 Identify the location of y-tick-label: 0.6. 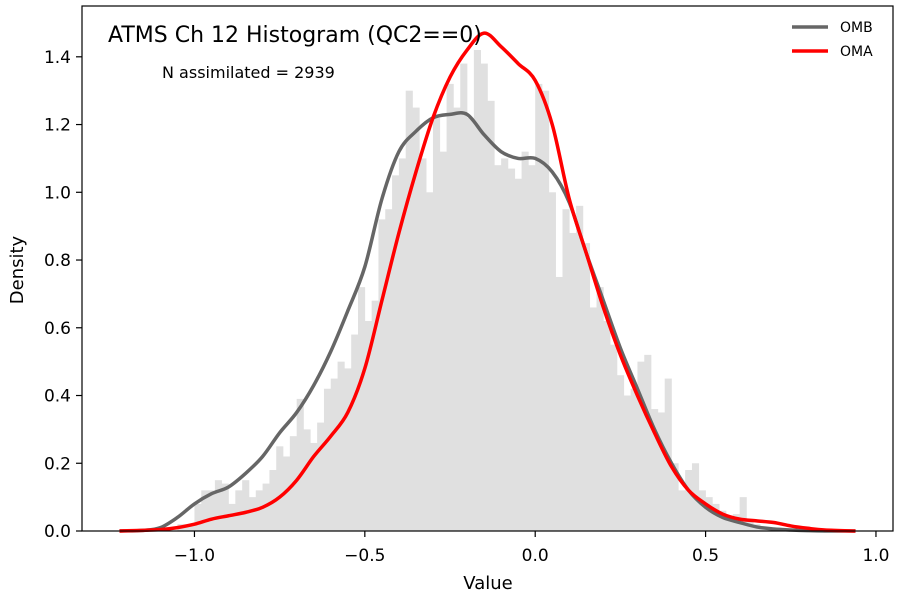
(57, 329).